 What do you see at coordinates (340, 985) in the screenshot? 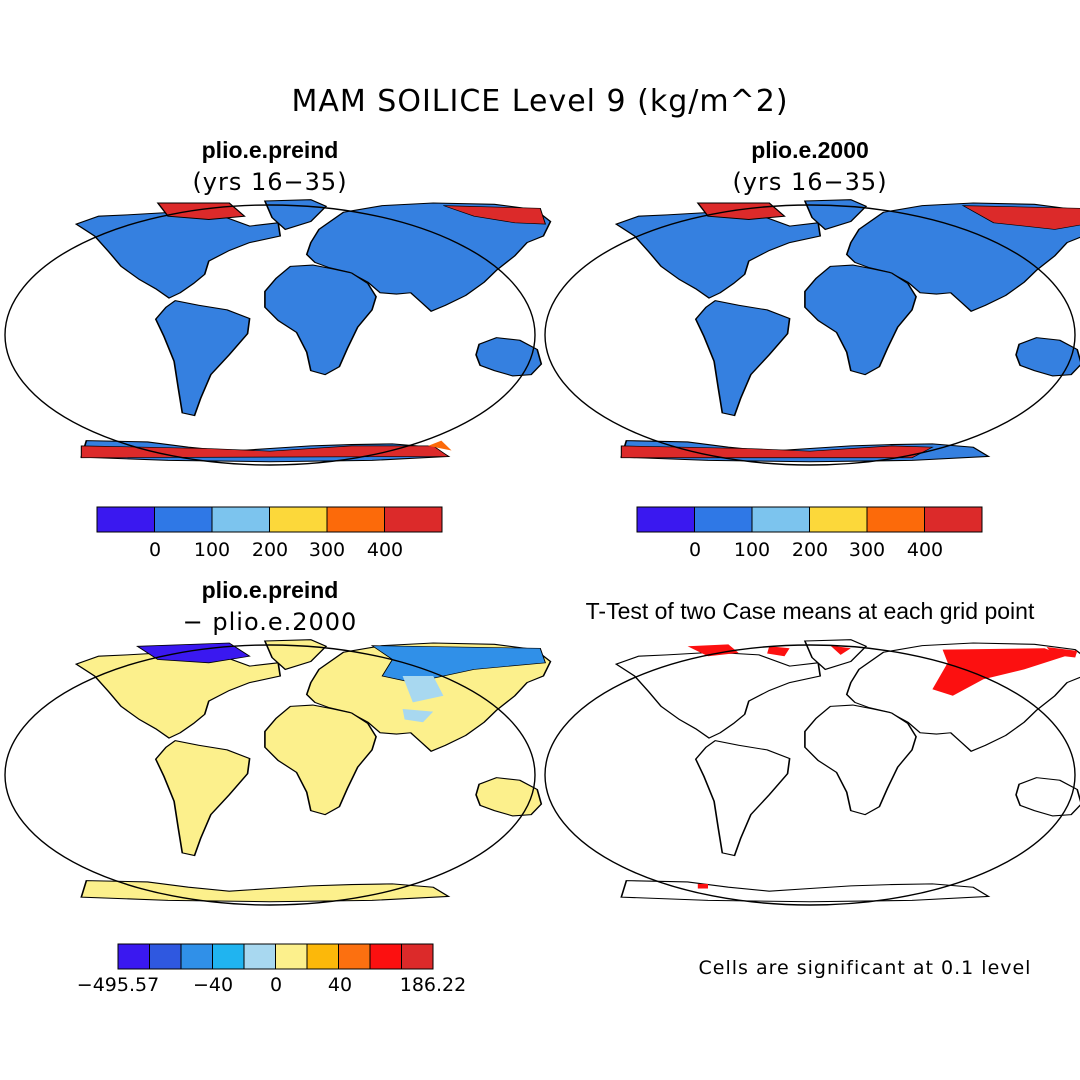
I see `colorbar-label: 40` at bounding box center [340, 985].